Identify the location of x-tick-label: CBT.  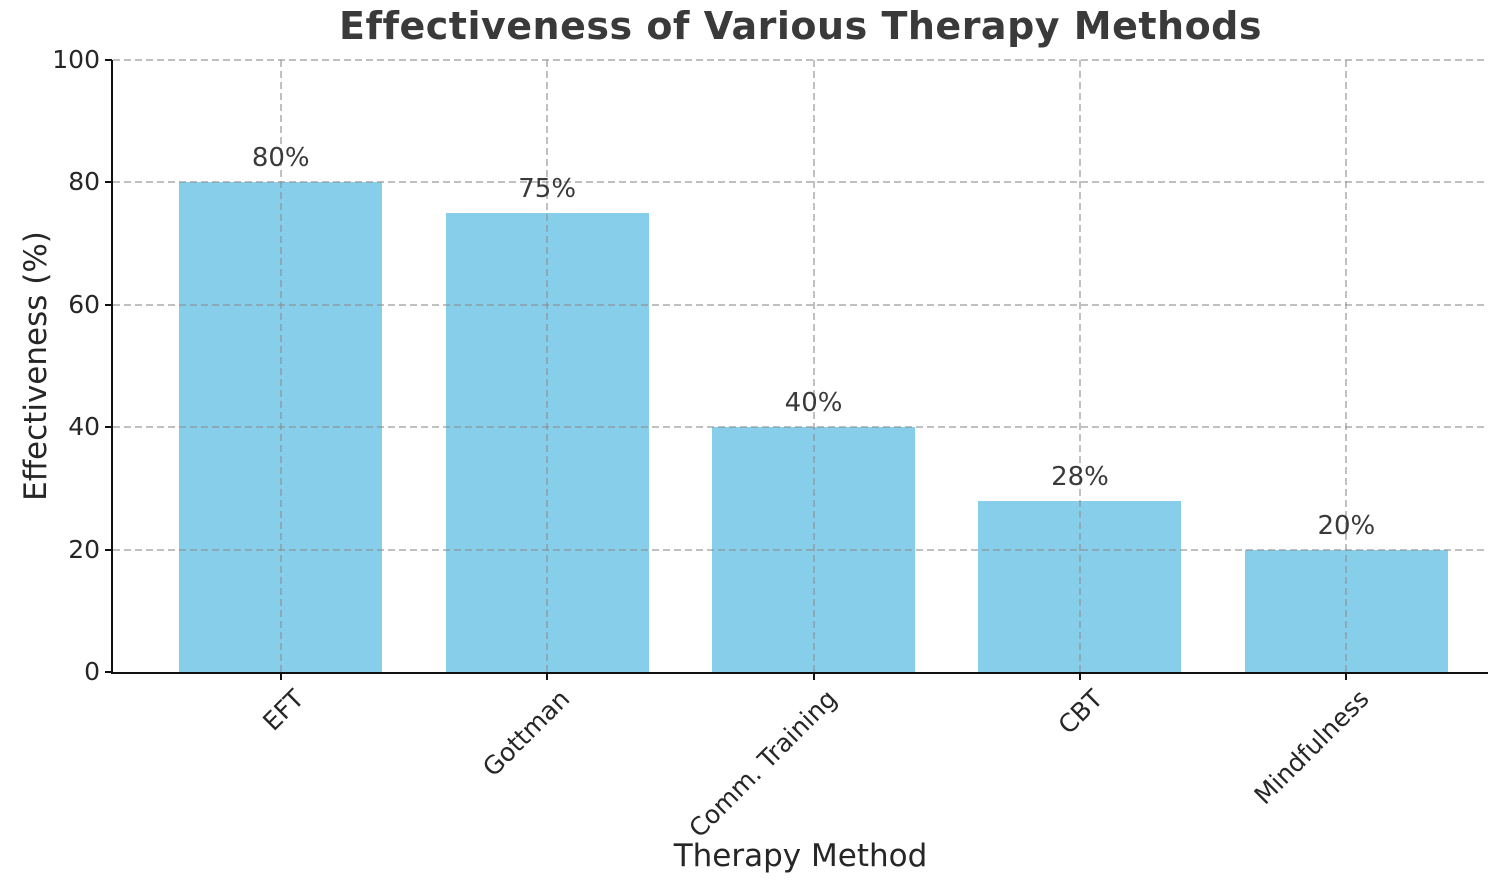
(1080, 712).